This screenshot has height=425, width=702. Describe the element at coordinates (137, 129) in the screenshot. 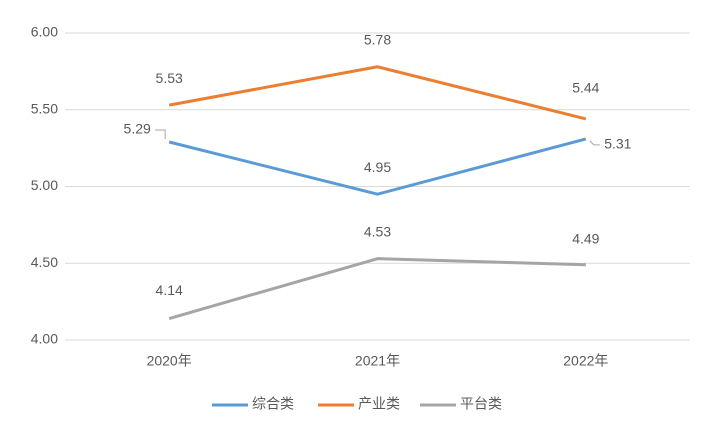

I see `data-label: 5.29` at that location.